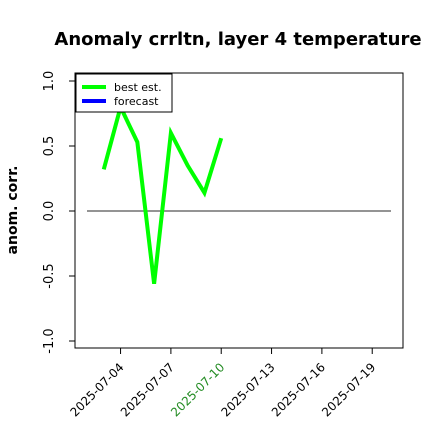 The width and height of the screenshot is (440, 440). Describe the element at coordinates (13, 210) in the screenshot. I see `y-axis-label: anom. corr.` at that location.